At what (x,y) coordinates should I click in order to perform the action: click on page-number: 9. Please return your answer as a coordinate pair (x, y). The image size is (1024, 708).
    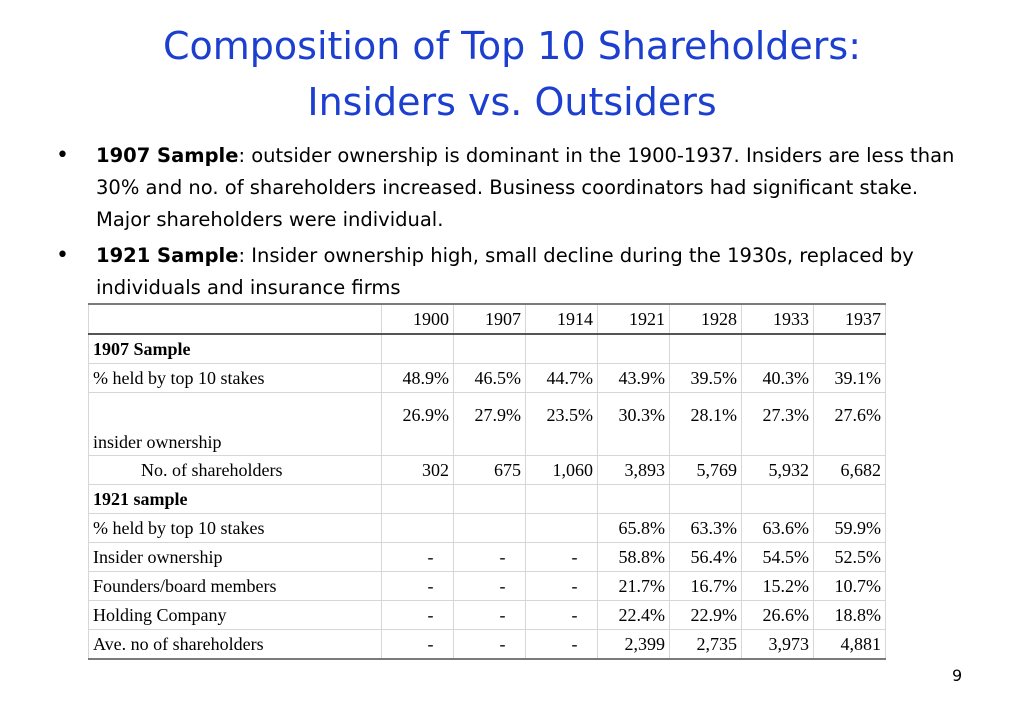
    Looking at the image, I should click on (957, 675).